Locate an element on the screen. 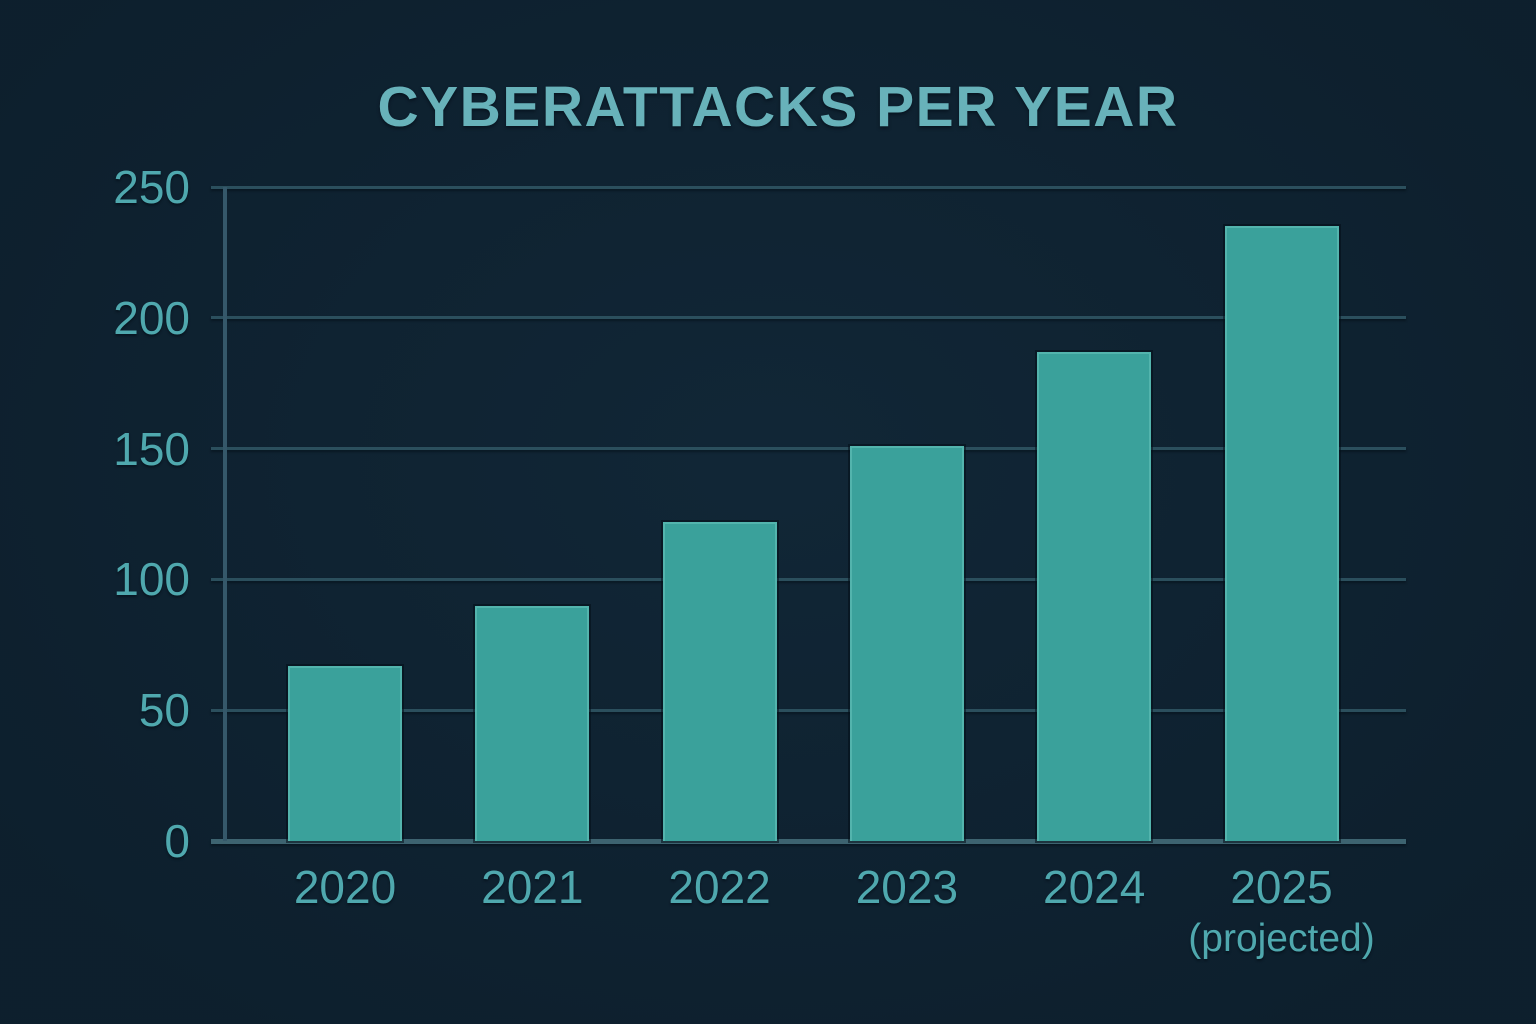 The image size is (1536, 1024). y-tick-label-100: 100 is located at coordinates (151, 579).